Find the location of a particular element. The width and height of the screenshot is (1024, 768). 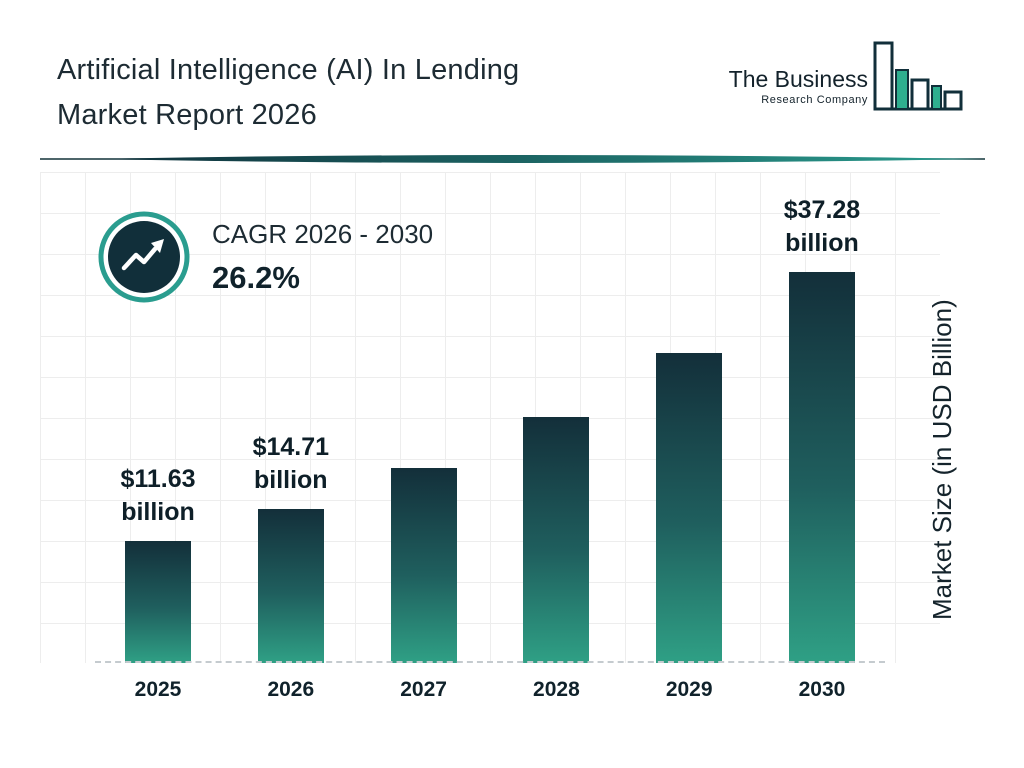

x-axis-label-2025: 2025 is located at coordinates (158, 689).